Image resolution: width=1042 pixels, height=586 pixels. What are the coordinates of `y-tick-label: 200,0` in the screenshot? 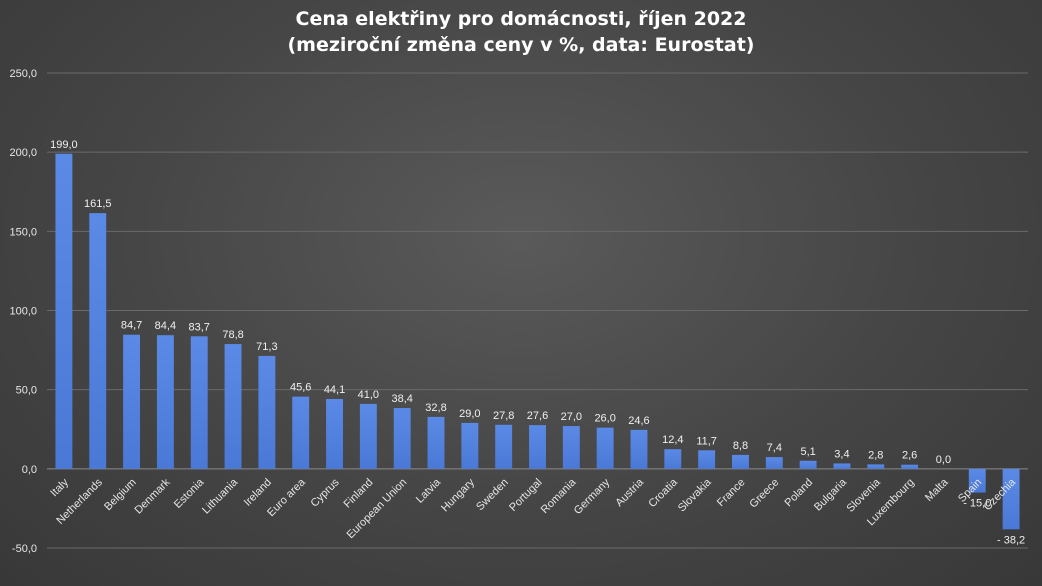 It's located at (23, 153).